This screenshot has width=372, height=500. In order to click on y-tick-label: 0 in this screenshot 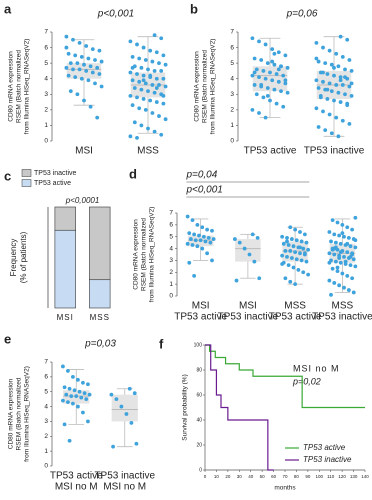, I will do `click(232, 141)`.